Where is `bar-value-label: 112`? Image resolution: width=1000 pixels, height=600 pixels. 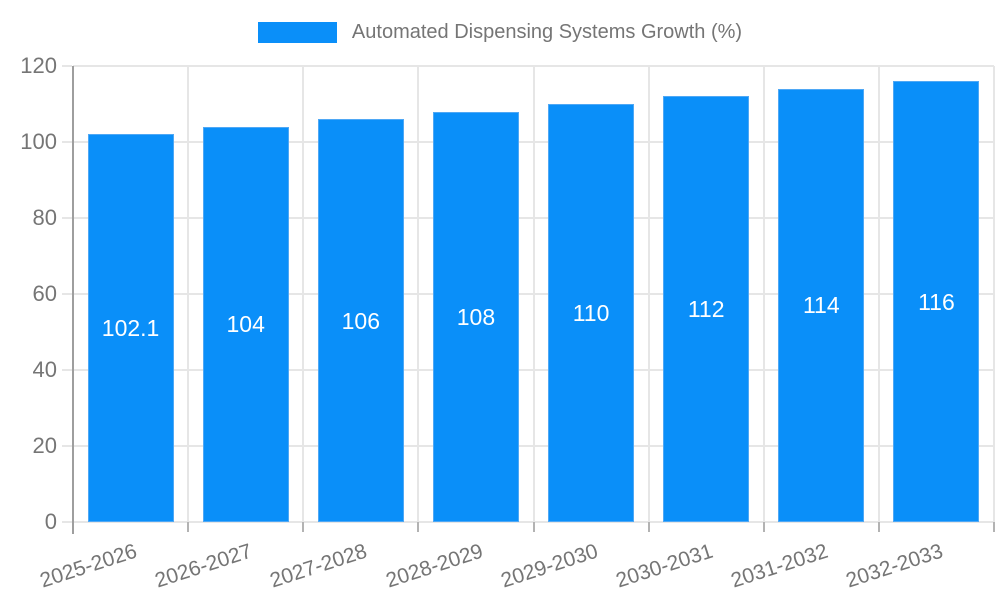
bar-value-label: 112 is located at coordinates (706, 309).